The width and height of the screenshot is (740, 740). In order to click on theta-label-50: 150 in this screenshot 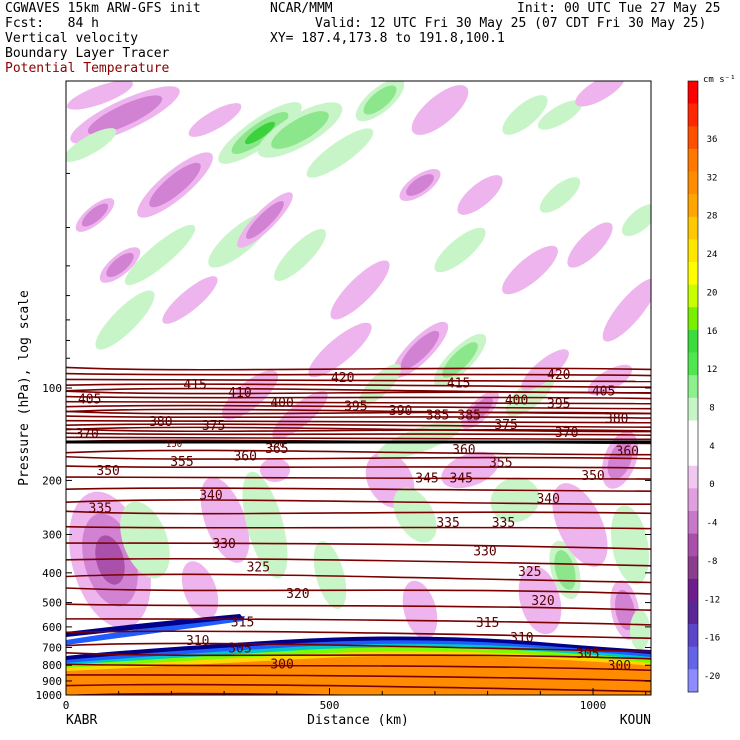, I will do `click(277, 445)`.